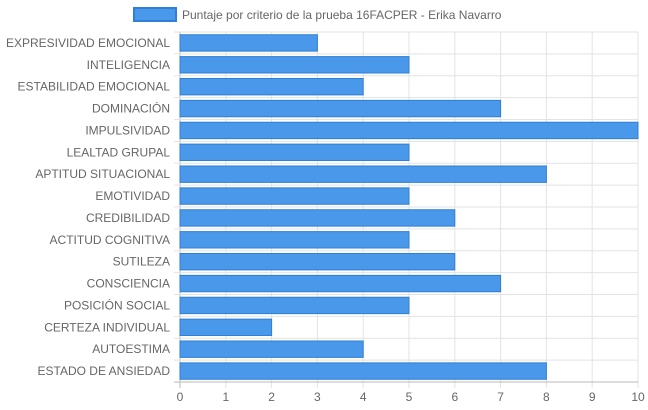 This screenshot has height=410, width=648. What do you see at coordinates (127, 130) in the screenshot?
I see `category-label: IMPULSIVIDAD` at bounding box center [127, 130].